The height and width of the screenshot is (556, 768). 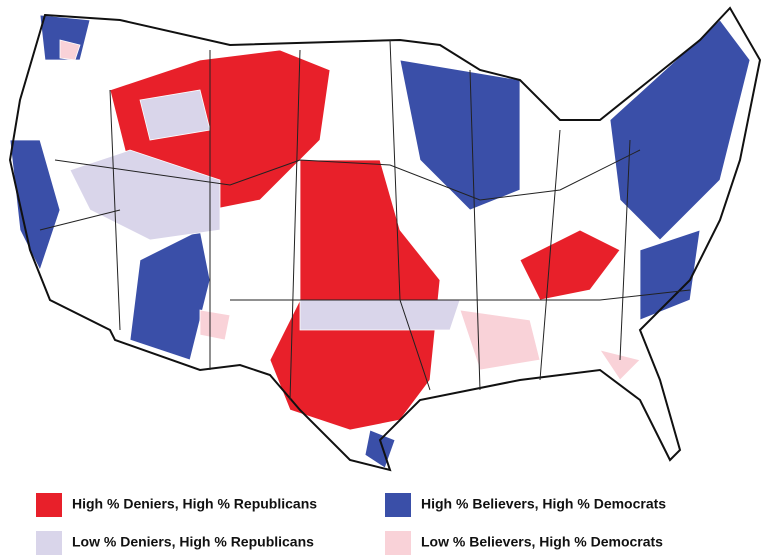 What do you see at coordinates (194, 504) in the screenshot?
I see `legend-label: High % Deniers, High % Republicans` at bounding box center [194, 504].